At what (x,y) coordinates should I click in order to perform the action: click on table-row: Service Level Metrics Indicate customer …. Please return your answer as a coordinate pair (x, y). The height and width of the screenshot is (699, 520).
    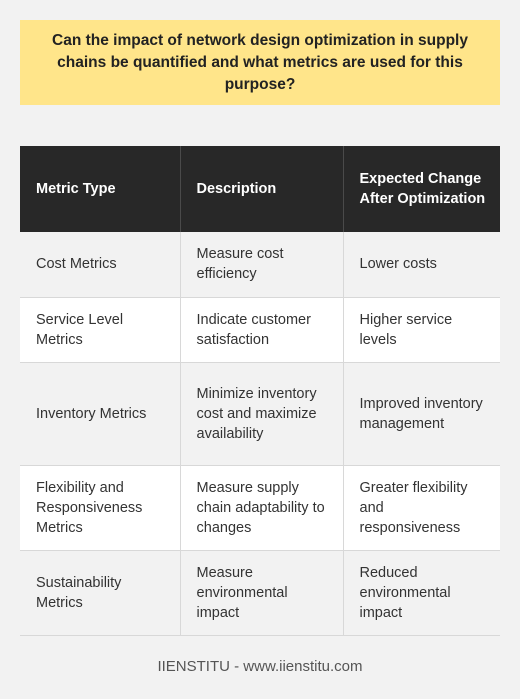
    Looking at the image, I should click on (260, 330).